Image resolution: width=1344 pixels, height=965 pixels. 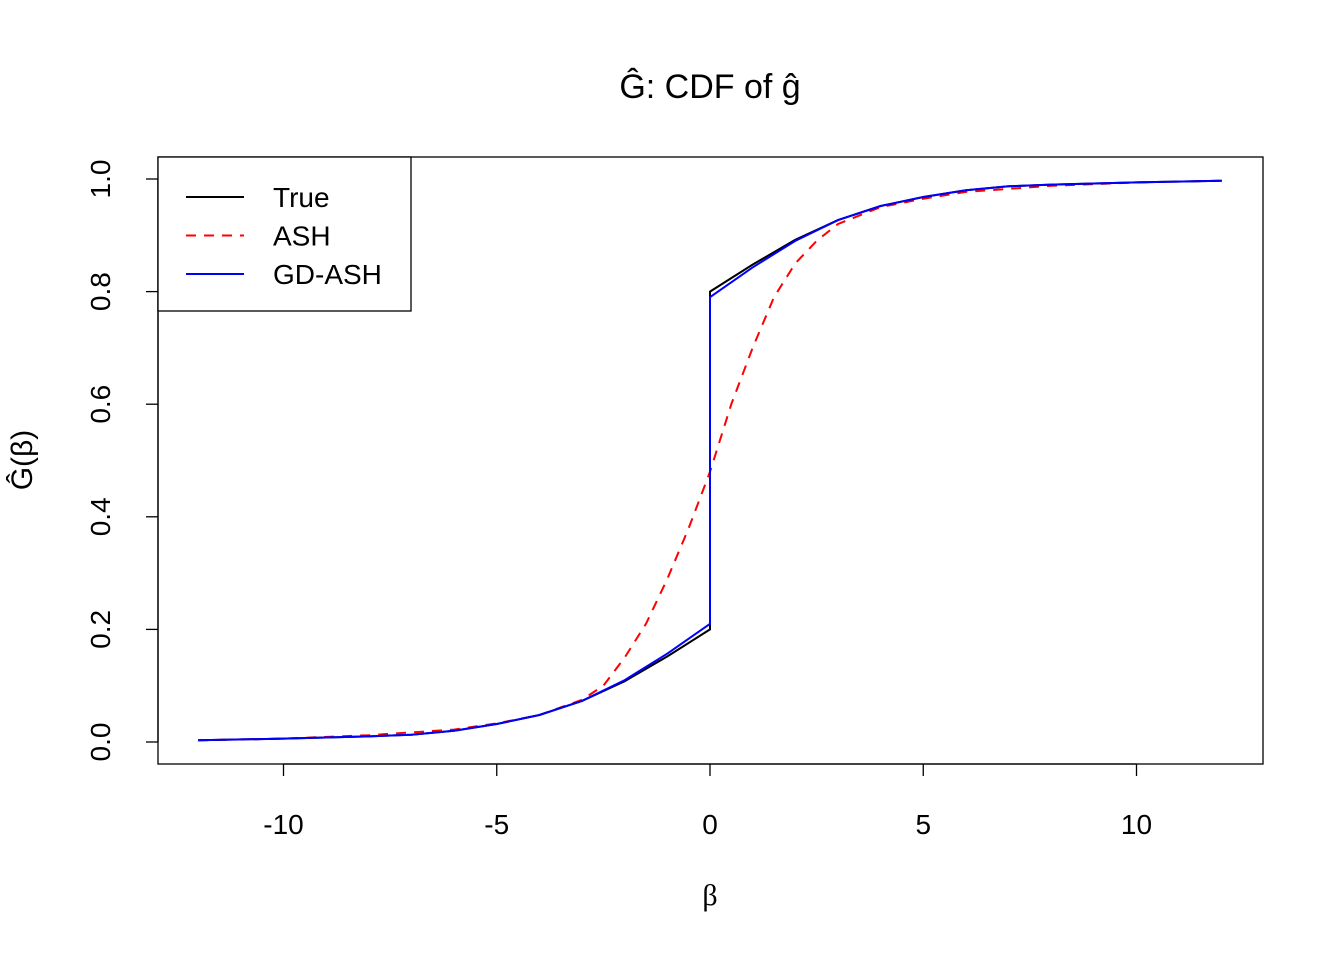 I want to click on x-axis-label: β, so click(x=709, y=895).